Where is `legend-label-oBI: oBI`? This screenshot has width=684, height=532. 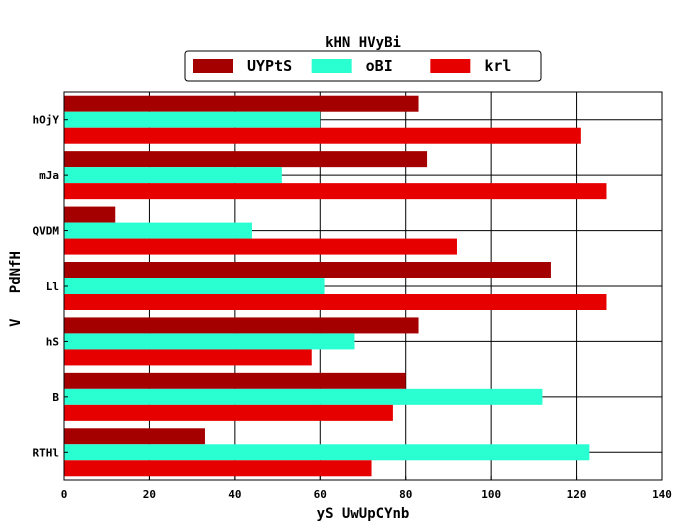 legend-label-oBI: oBI is located at coordinates (379, 66).